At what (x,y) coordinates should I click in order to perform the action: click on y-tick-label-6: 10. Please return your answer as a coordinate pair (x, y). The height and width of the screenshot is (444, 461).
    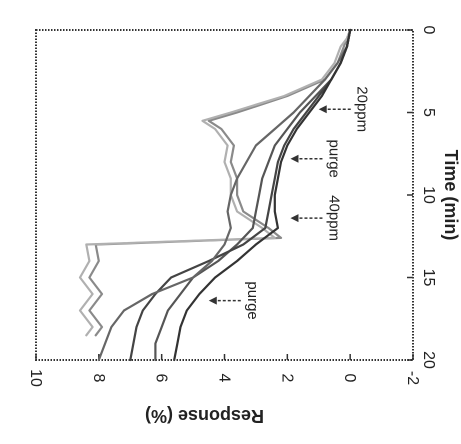
    Looking at the image, I should click on (35, 378).